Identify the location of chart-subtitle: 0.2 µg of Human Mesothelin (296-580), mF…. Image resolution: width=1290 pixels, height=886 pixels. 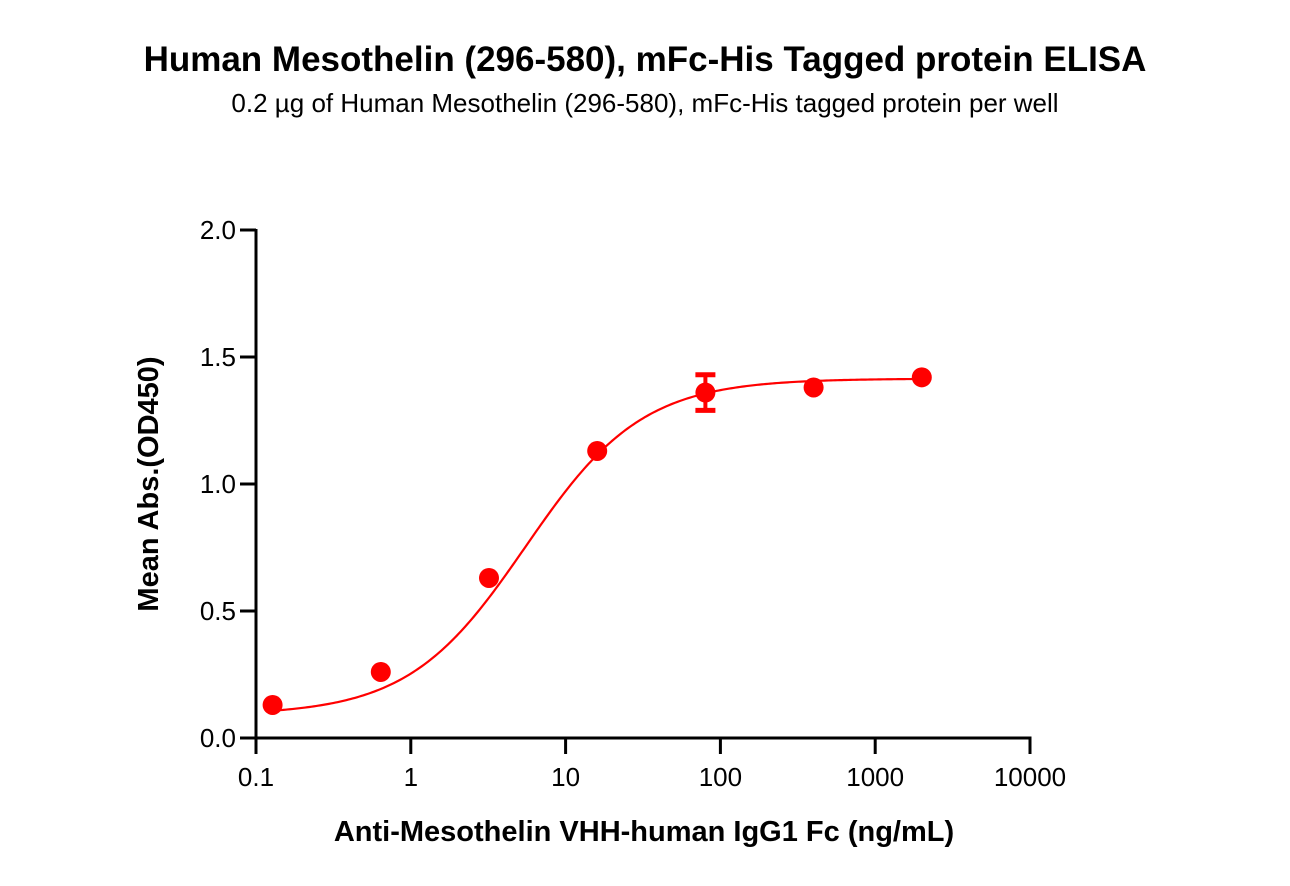
(645, 103).